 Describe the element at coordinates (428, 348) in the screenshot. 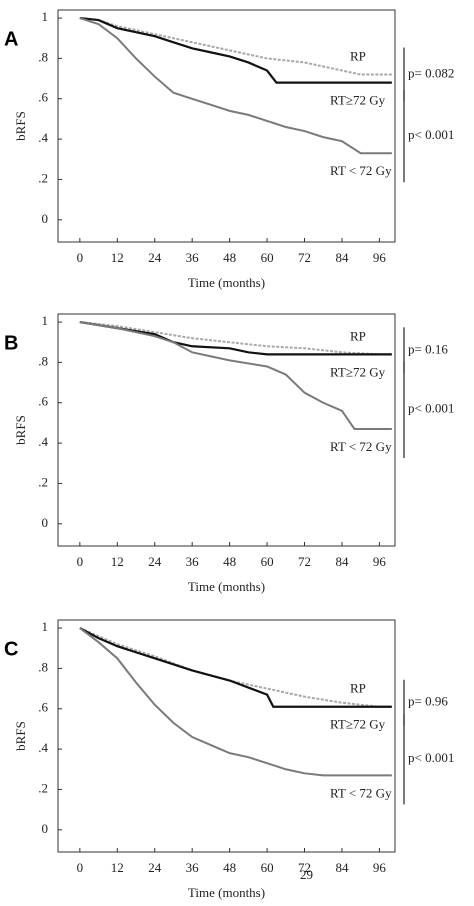

I see `p-value: p= 0.16` at that location.